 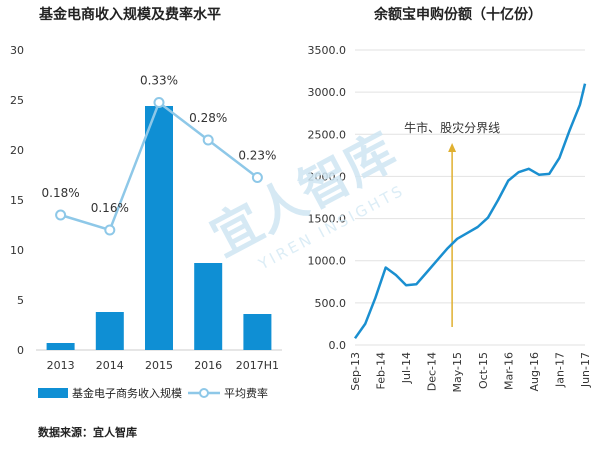 What do you see at coordinates (110, 208) in the screenshot?
I see `rate-label: 0.16%` at bounding box center [110, 208].